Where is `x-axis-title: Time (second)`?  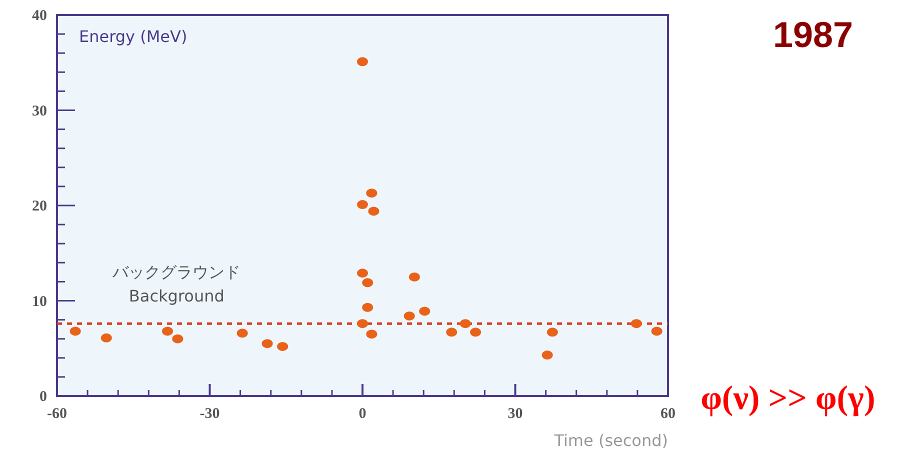 x-axis-title: Time (second) is located at coordinates (610, 440).